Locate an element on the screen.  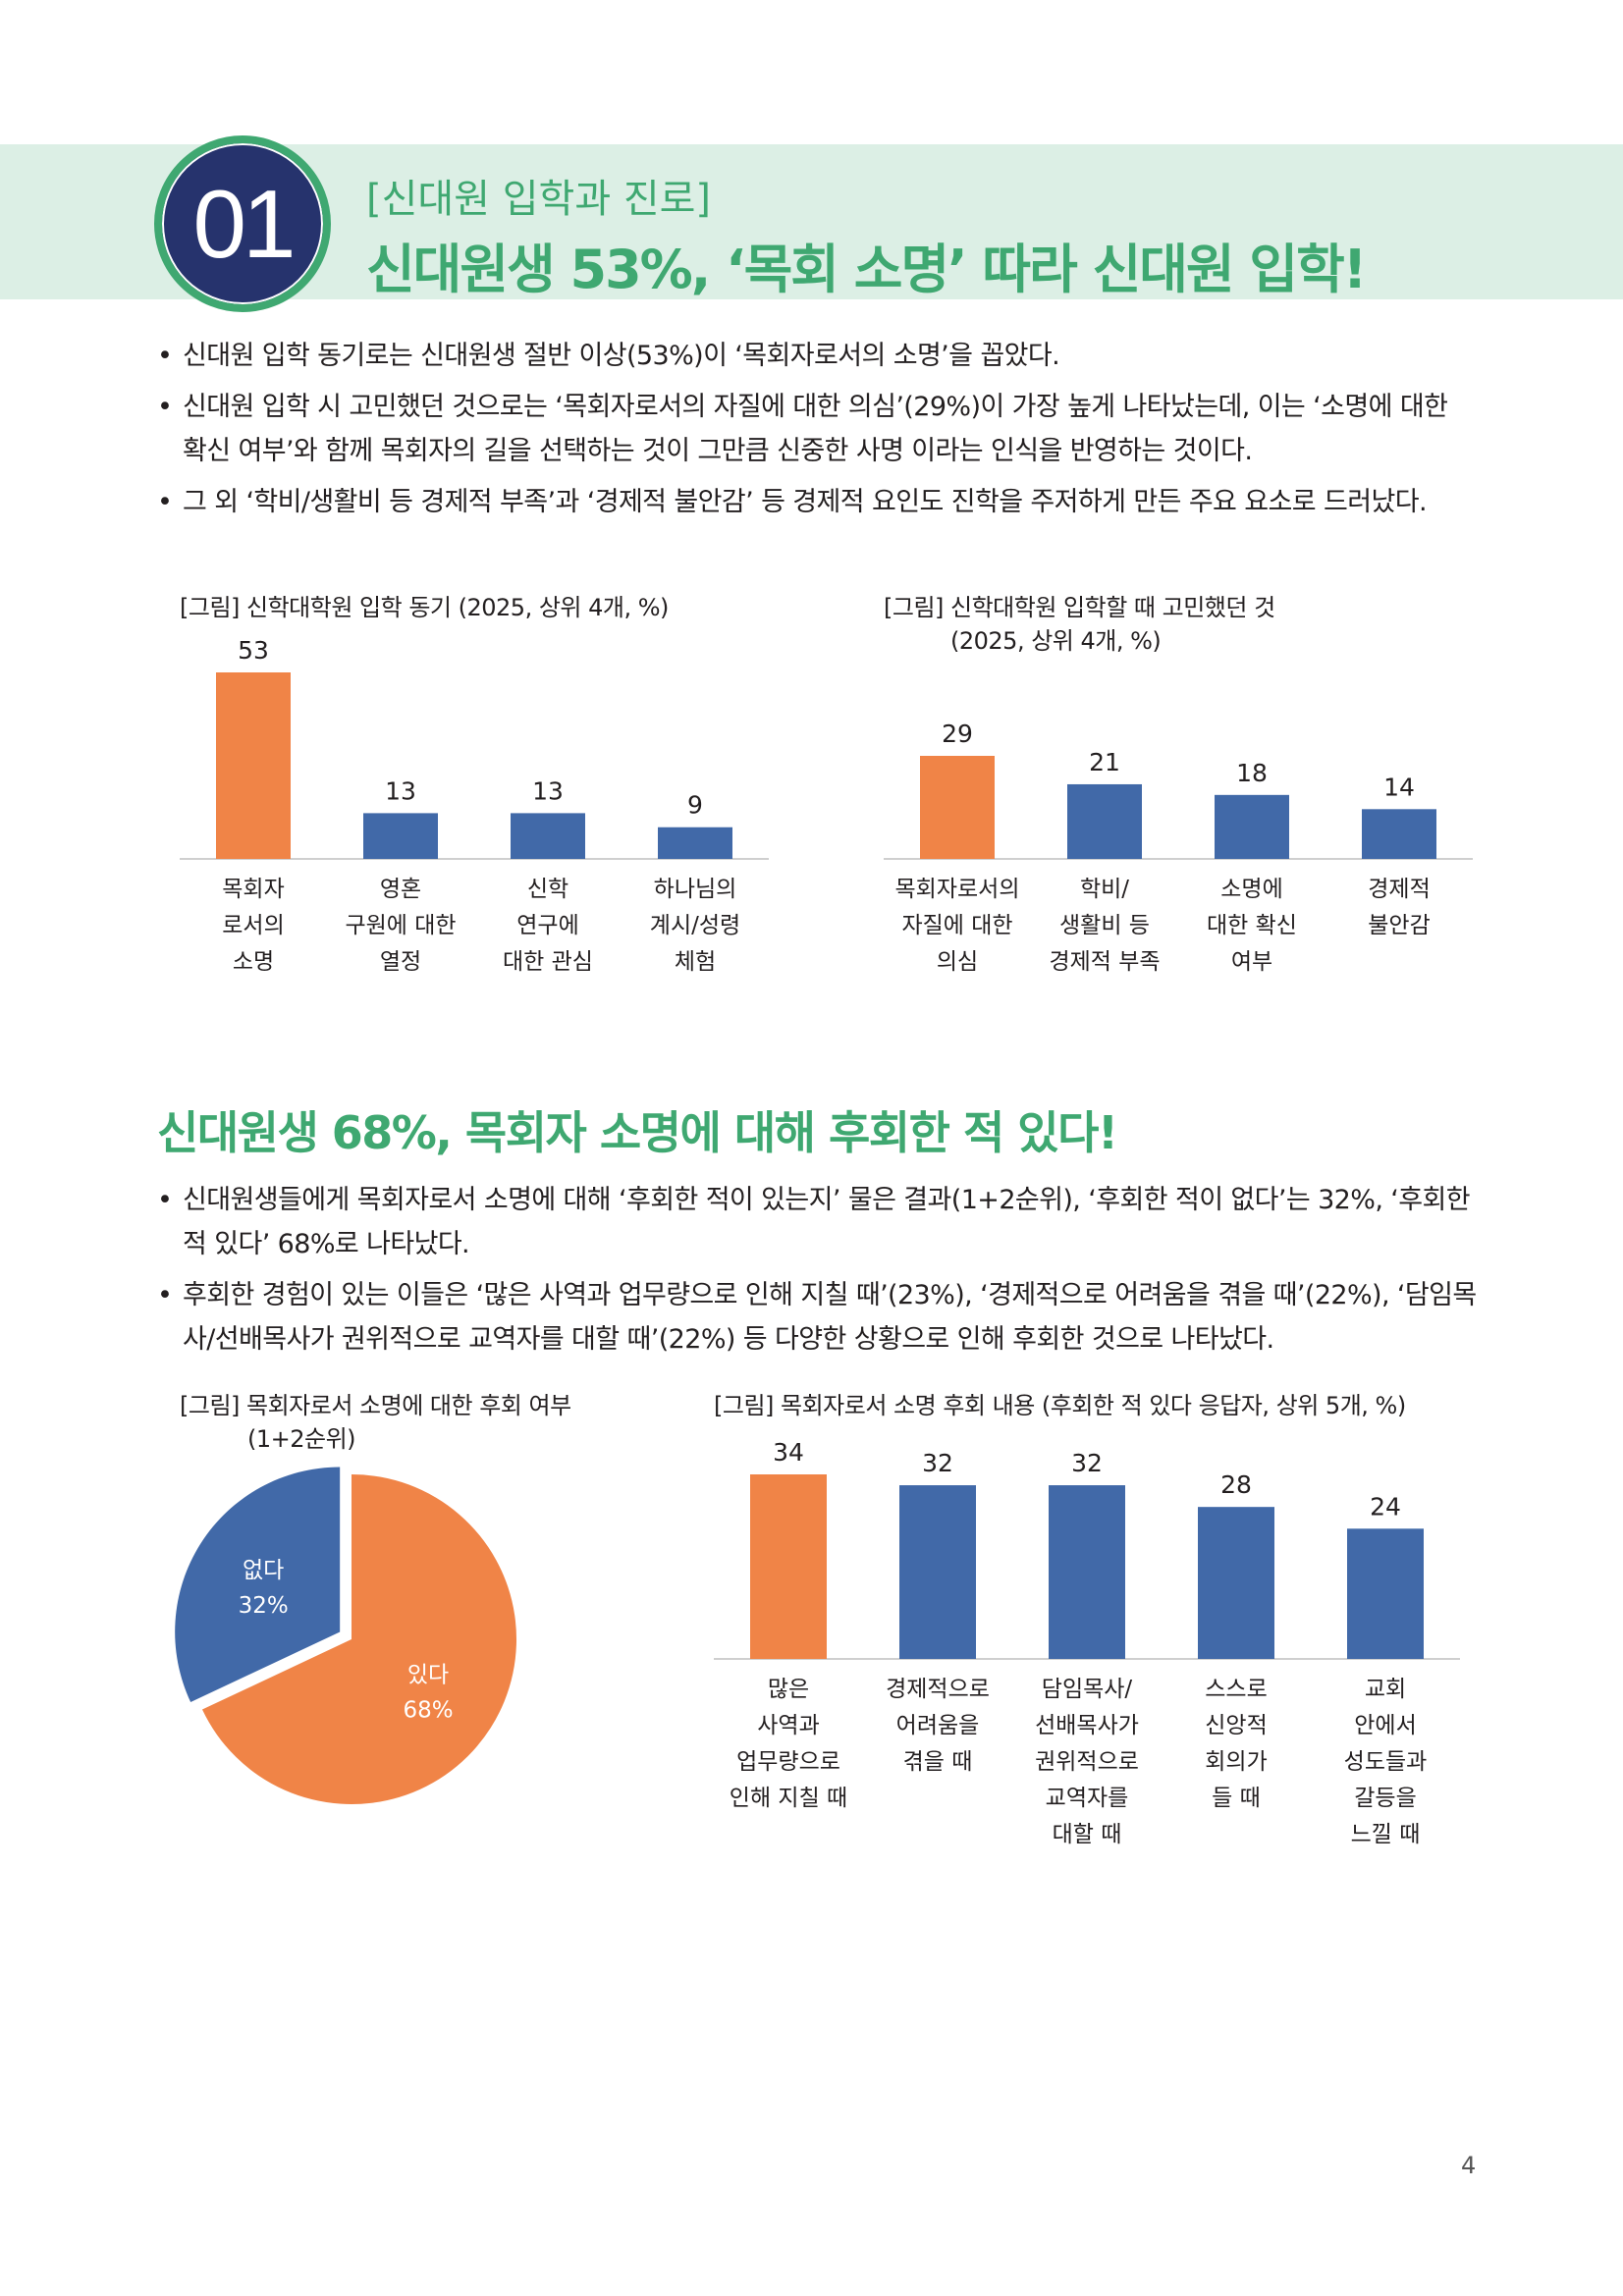
chart-category-label: 생활비 등 is located at coordinates (1104, 925).